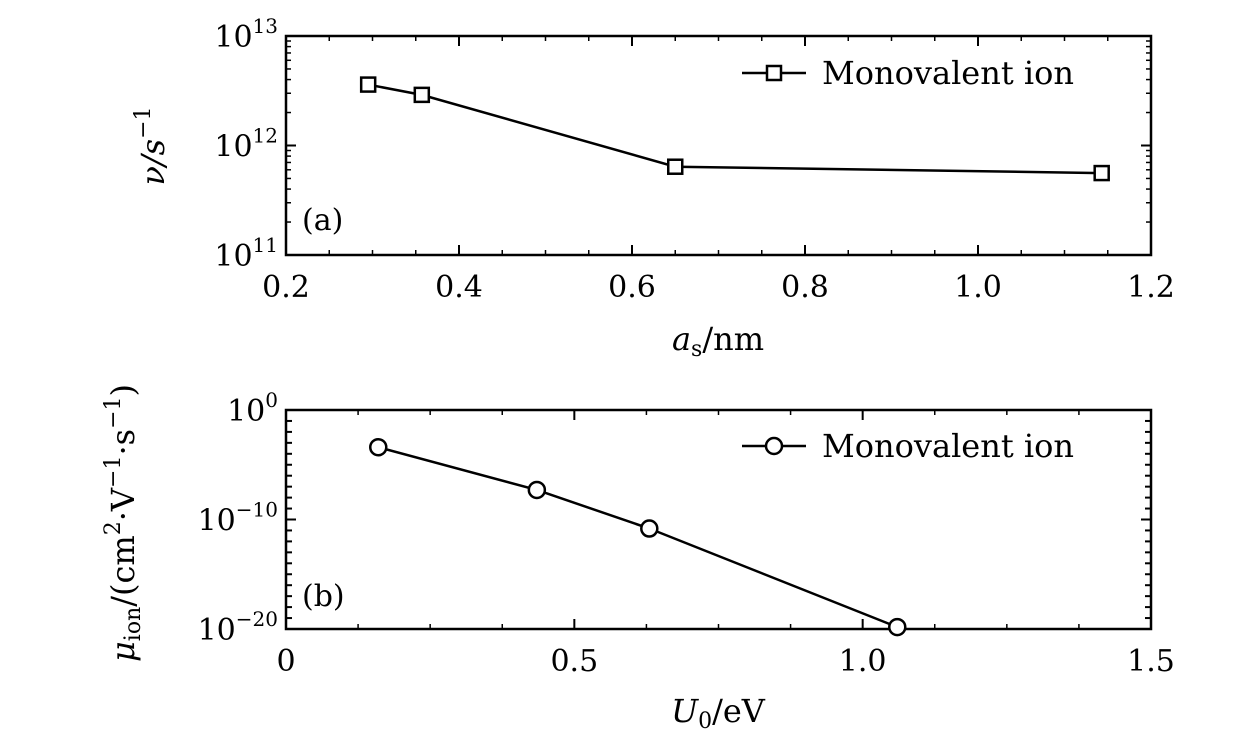  I want to click on y-tick-labels-b: 10−20 10−10 100, so click(238, 518).